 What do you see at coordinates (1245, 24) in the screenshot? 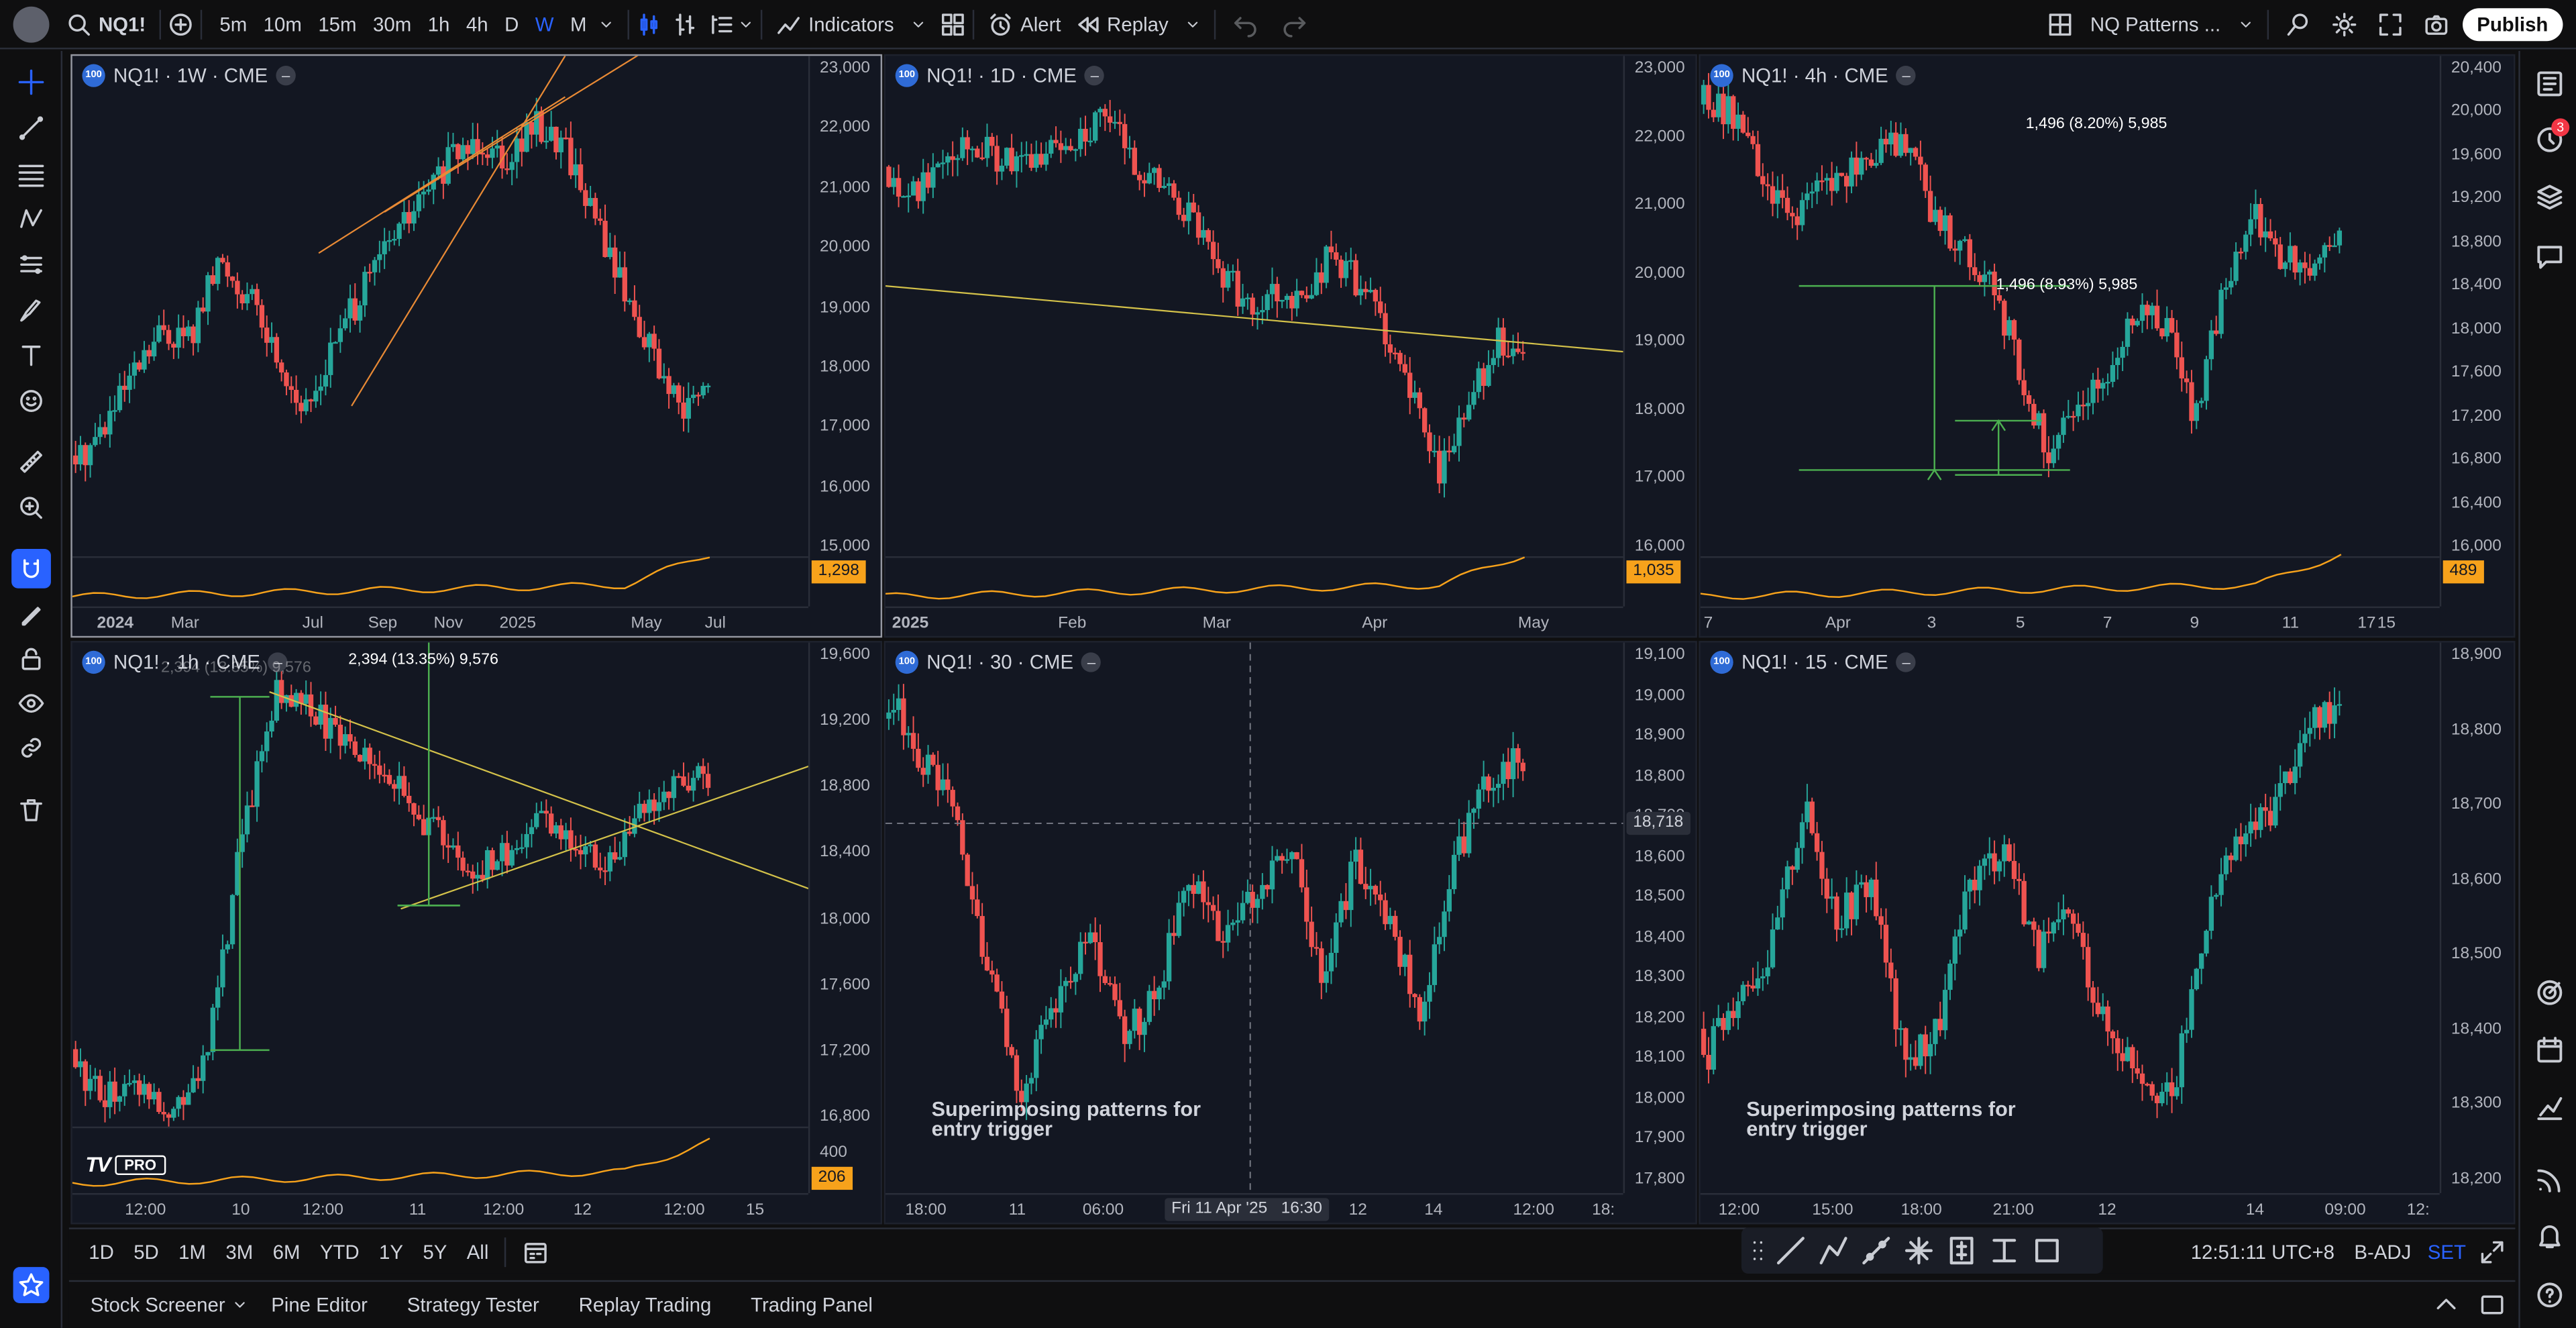
I see `undo-icon` at bounding box center [1245, 24].